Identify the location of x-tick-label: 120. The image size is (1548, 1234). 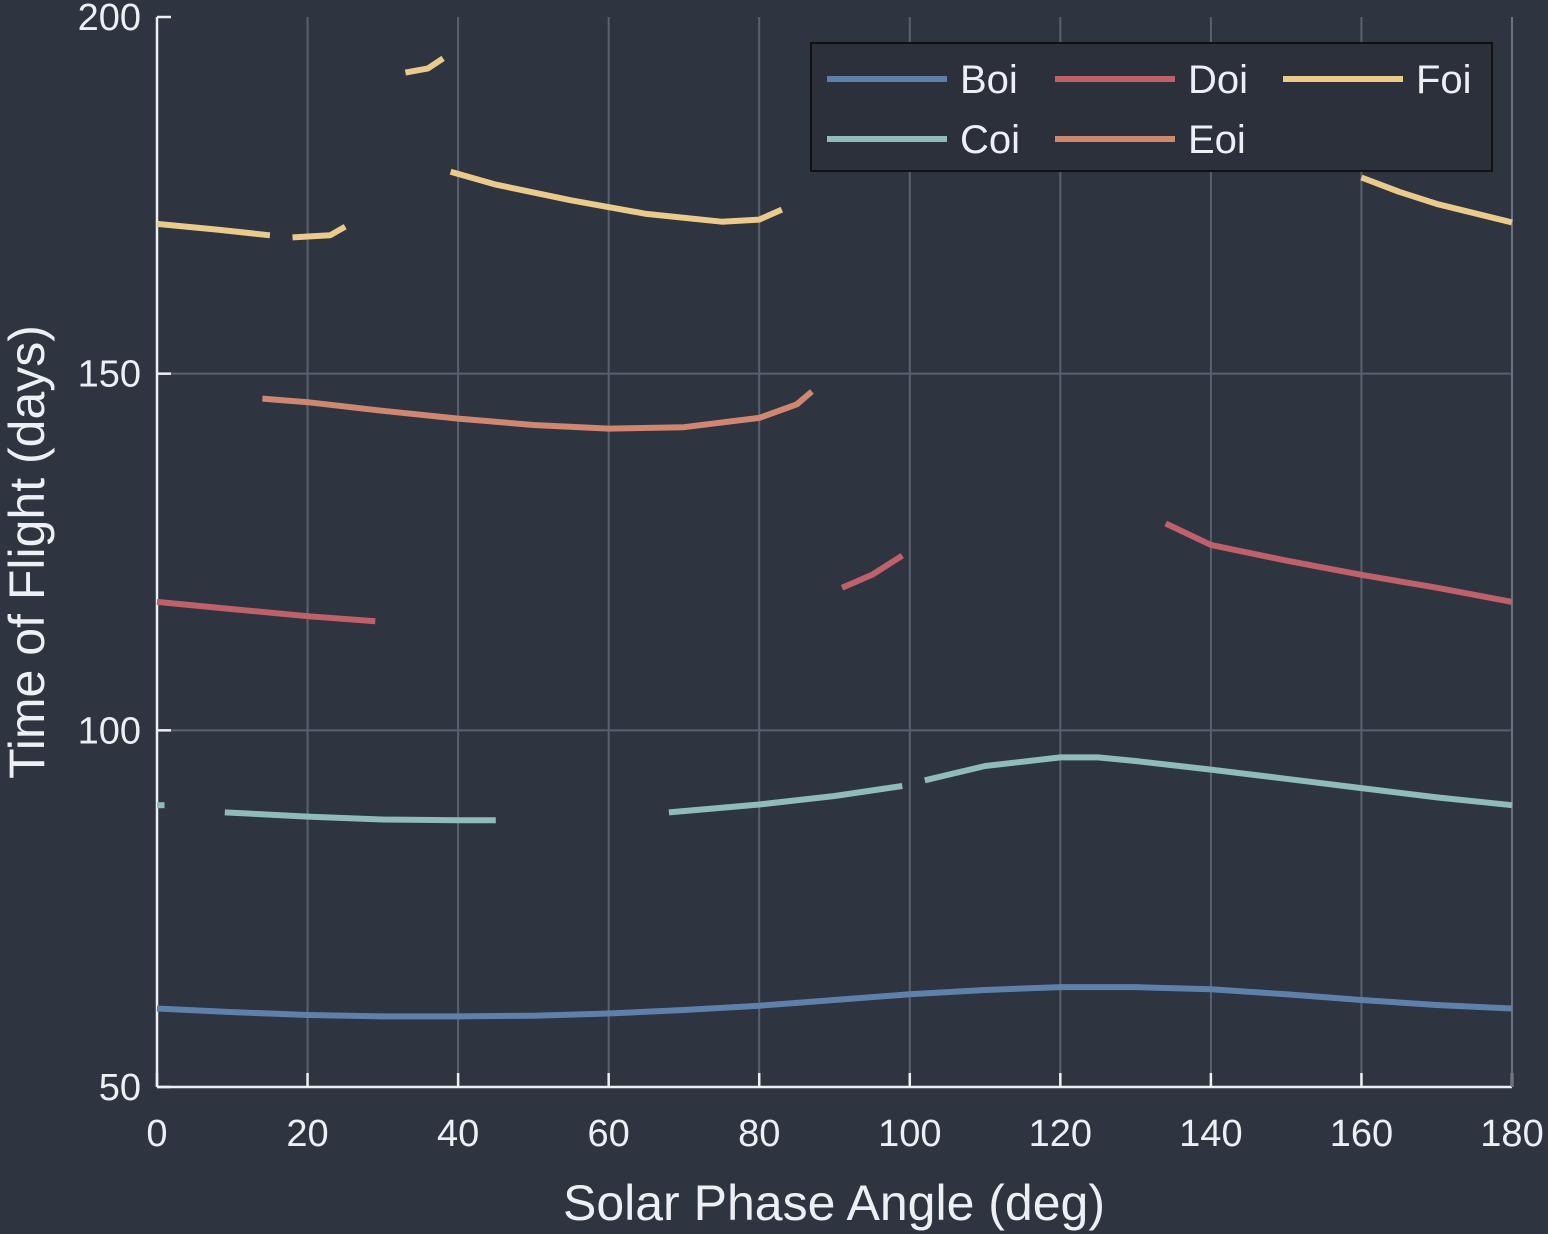
(1060, 1134).